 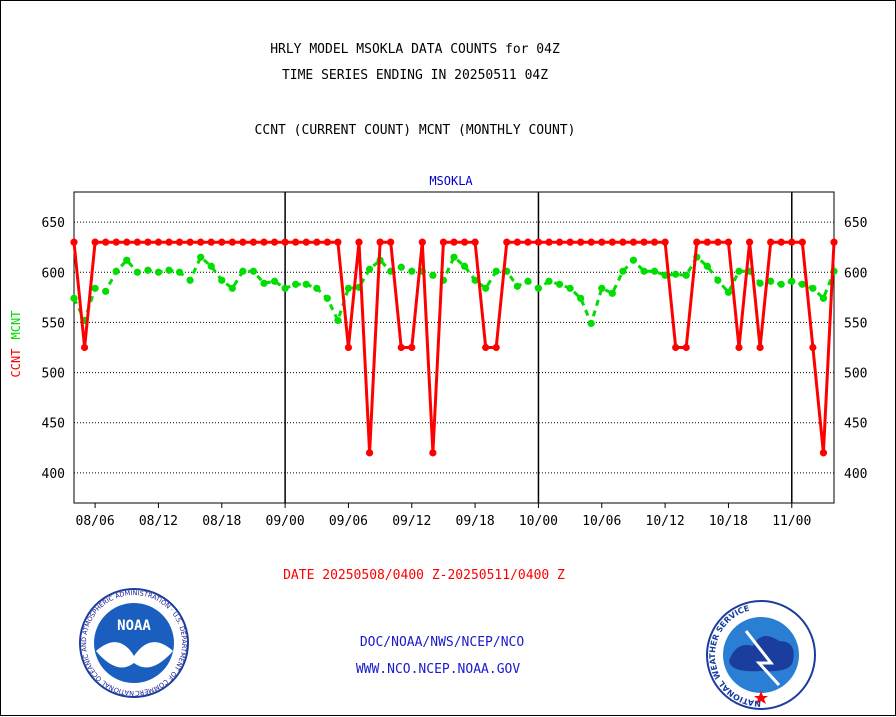 I want to click on y-tick-label-right: 500, so click(x=855, y=374).